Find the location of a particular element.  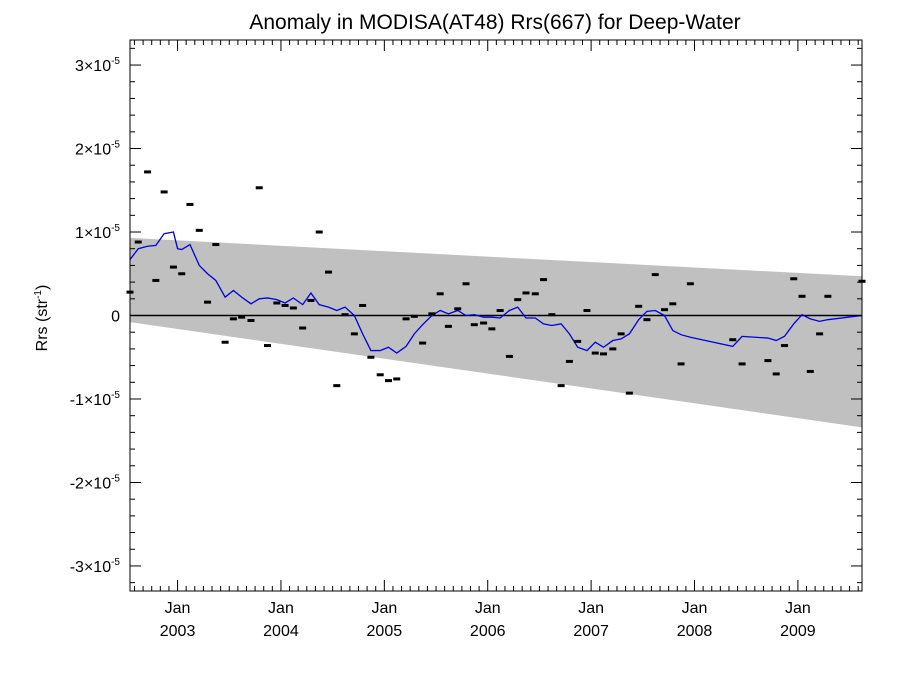

y-tick-label: 2×10⁻⁵ is located at coordinates (97, 149).